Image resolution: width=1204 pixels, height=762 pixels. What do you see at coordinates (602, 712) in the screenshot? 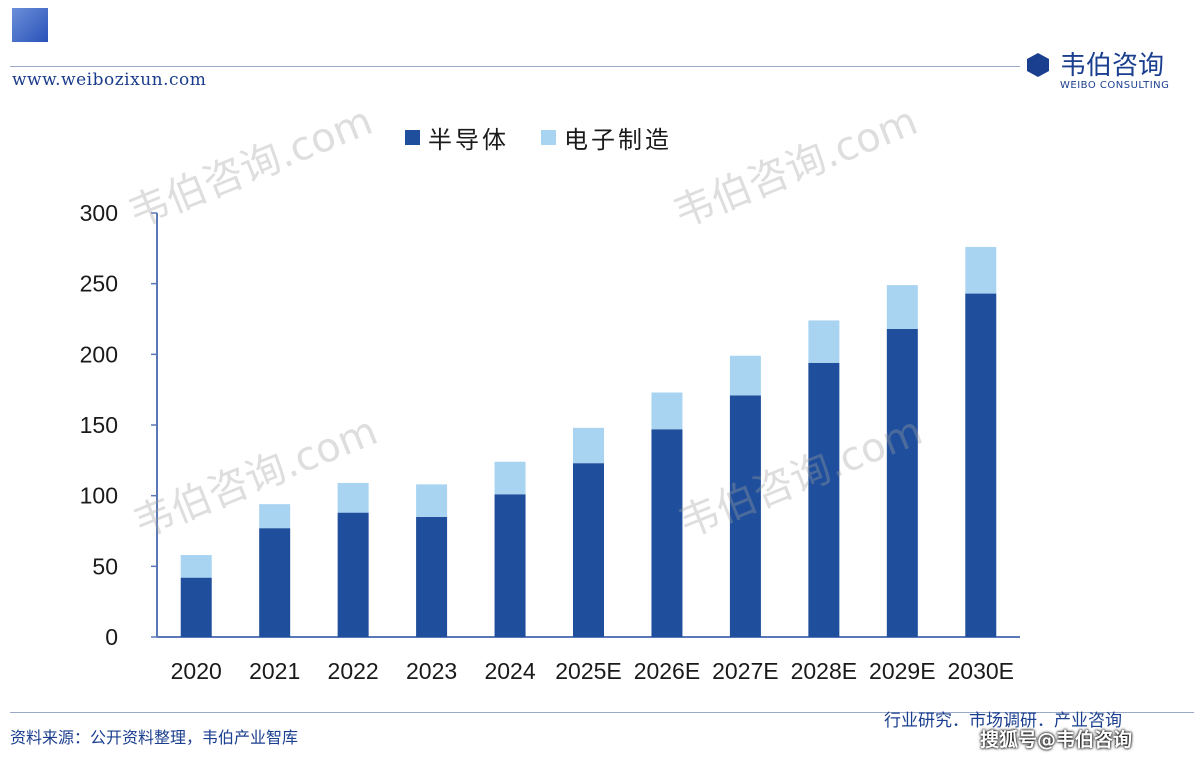
I see `footer-divider` at bounding box center [602, 712].